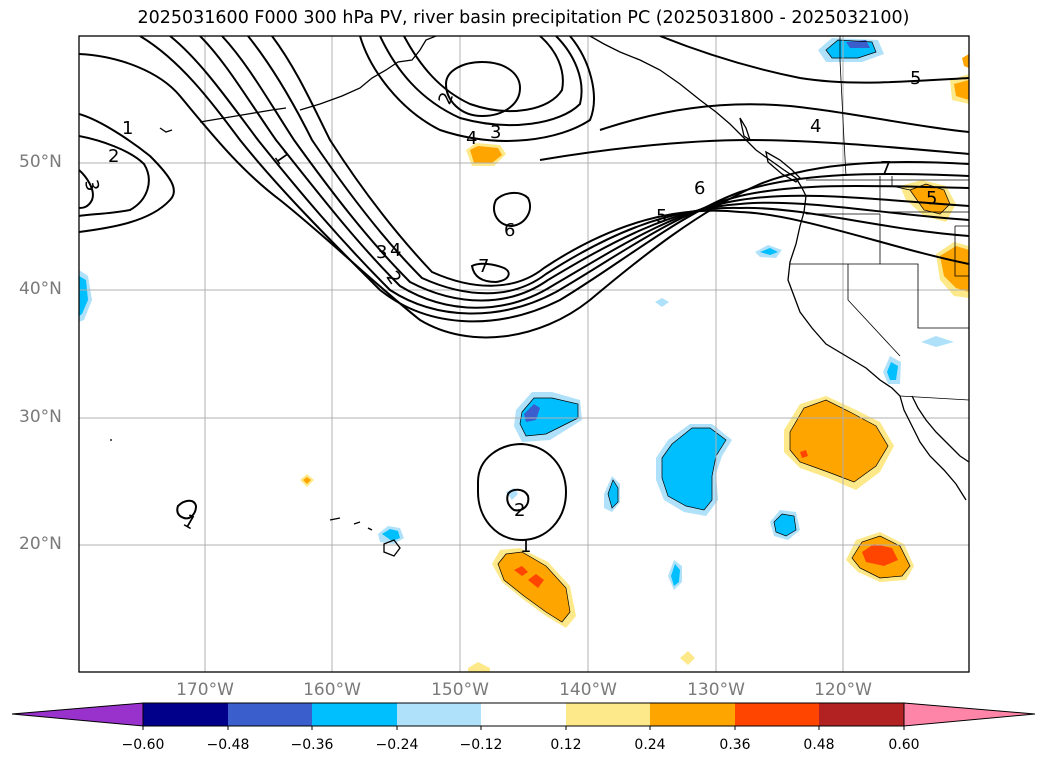 This screenshot has width=1047, height=765. What do you see at coordinates (481, 745) in the screenshot?
I see `colorbar-tick-label: −0.12` at bounding box center [481, 745].